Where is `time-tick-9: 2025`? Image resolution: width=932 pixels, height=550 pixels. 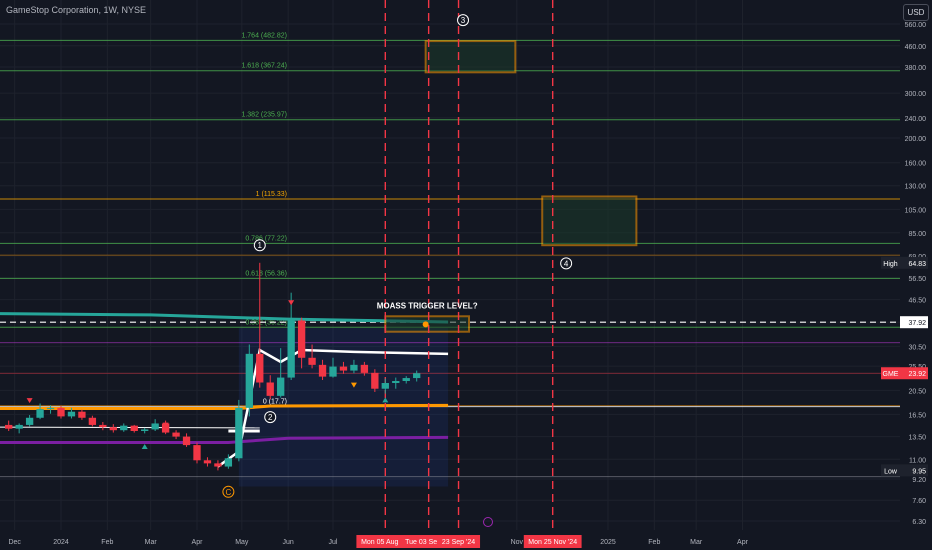 time-tick-9: 2025 is located at coordinates (608, 542).